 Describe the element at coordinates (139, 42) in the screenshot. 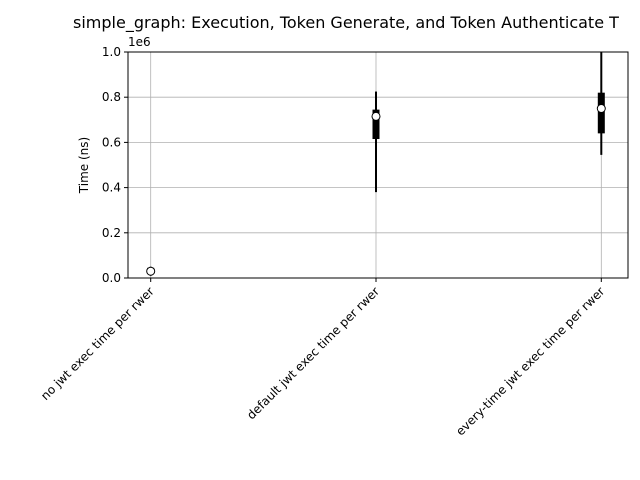

I see `y-axis-offset-label: 1e6` at that location.